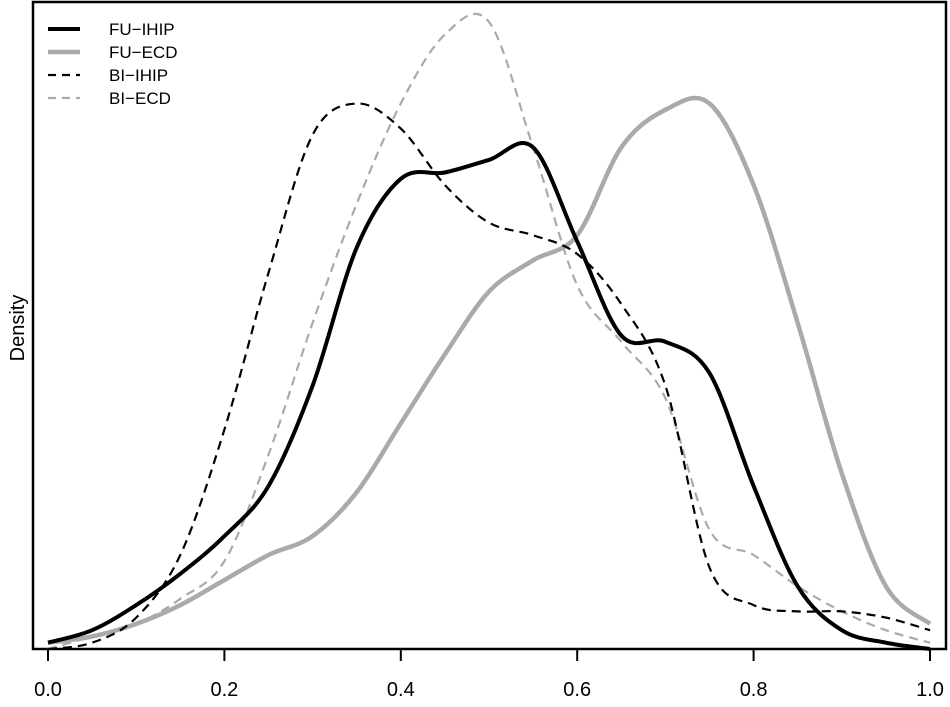  I want to click on legend-label-0: FU−IHIP, so click(142, 29).